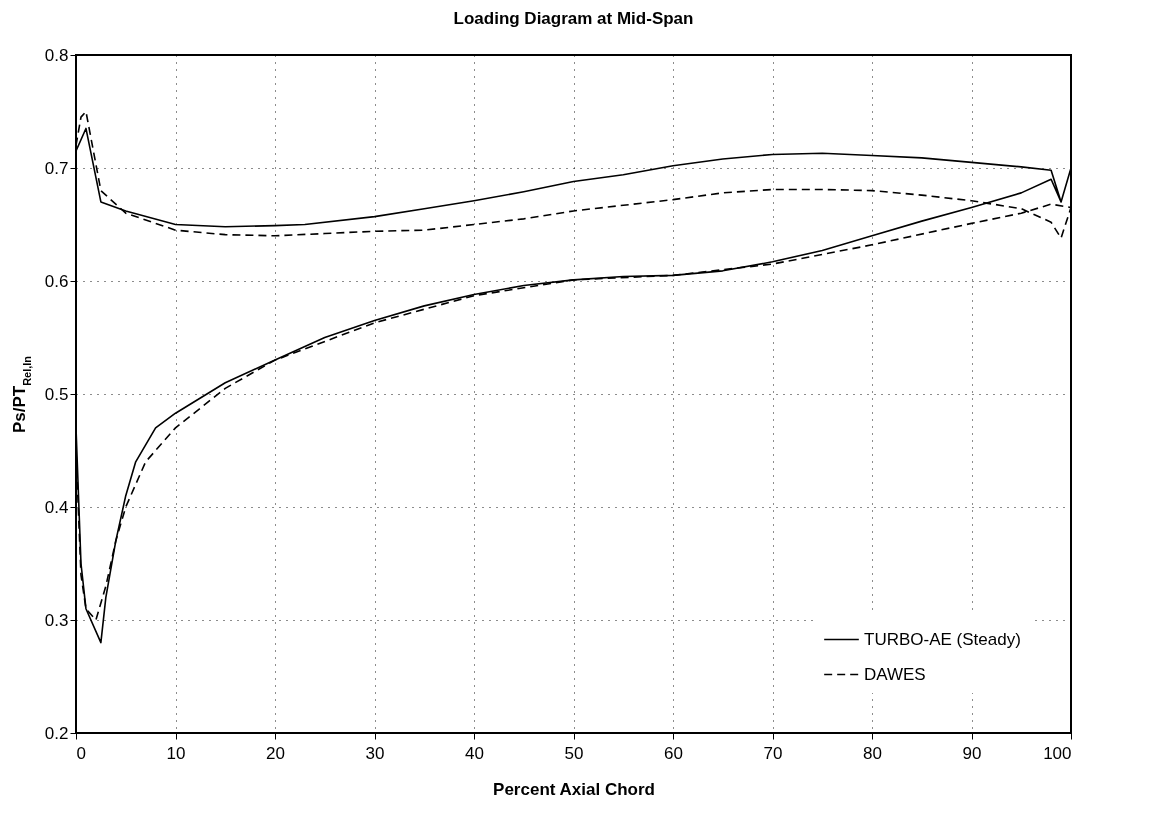 The height and width of the screenshot is (839, 1149). Describe the element at coordinates (81, 753) in the screenshot. I see `x-tick-label: 0` at that location.